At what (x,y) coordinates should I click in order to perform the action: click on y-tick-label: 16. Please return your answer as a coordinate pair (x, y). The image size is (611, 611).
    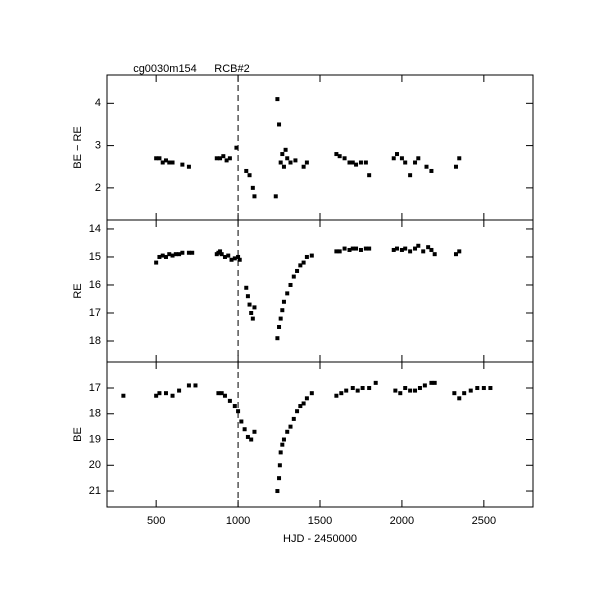
    Looking at the image, I should click on (95, 285).